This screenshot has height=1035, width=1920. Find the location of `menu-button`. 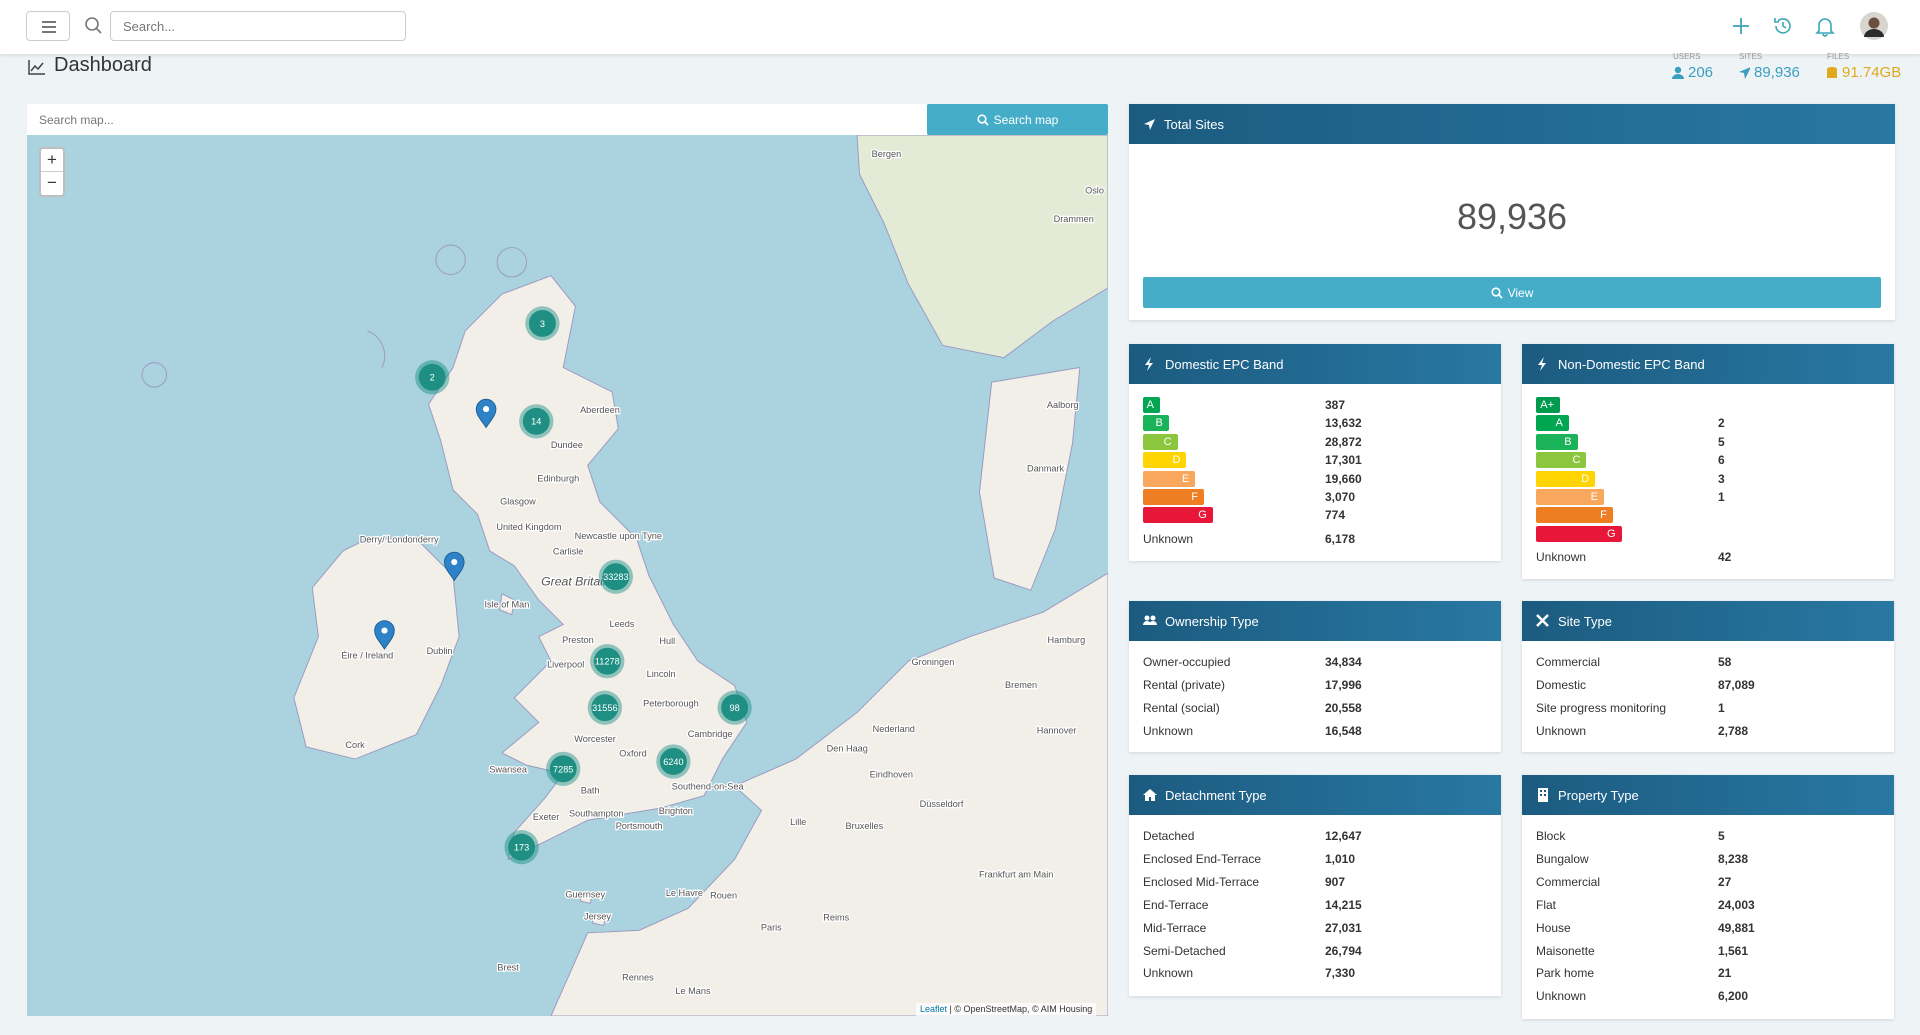

menu-button is located at coordinates (48, 26).